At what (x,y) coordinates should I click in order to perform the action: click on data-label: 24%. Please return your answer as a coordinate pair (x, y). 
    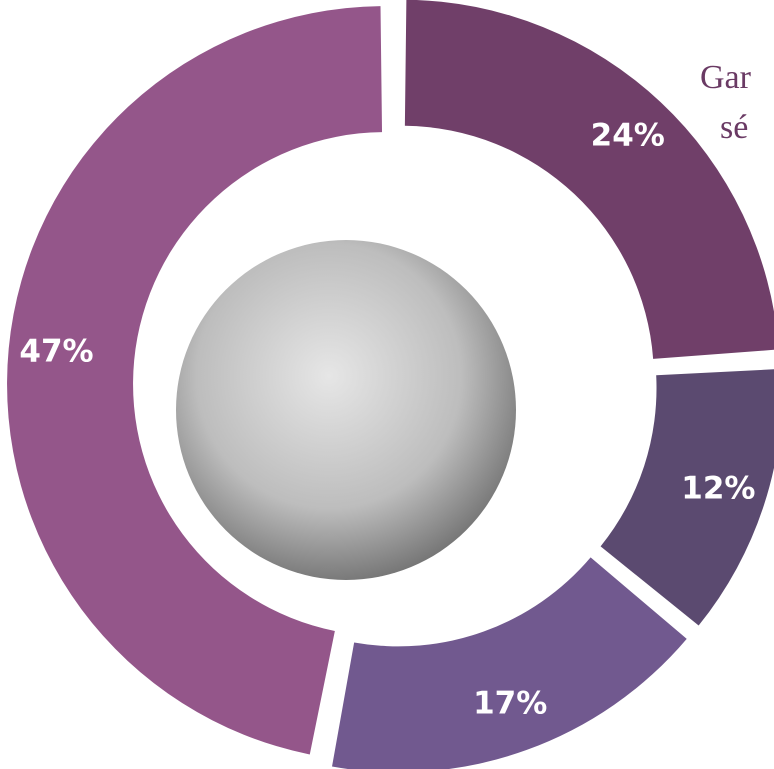
    Looking at the image, I should click on (628, 136).